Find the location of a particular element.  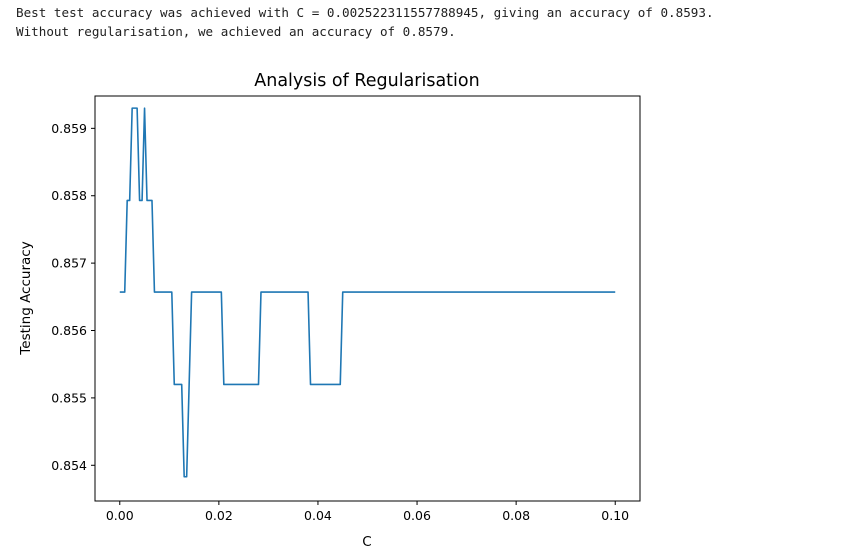

y-tick-label: 0.854 is located at coordinates (69, 465).